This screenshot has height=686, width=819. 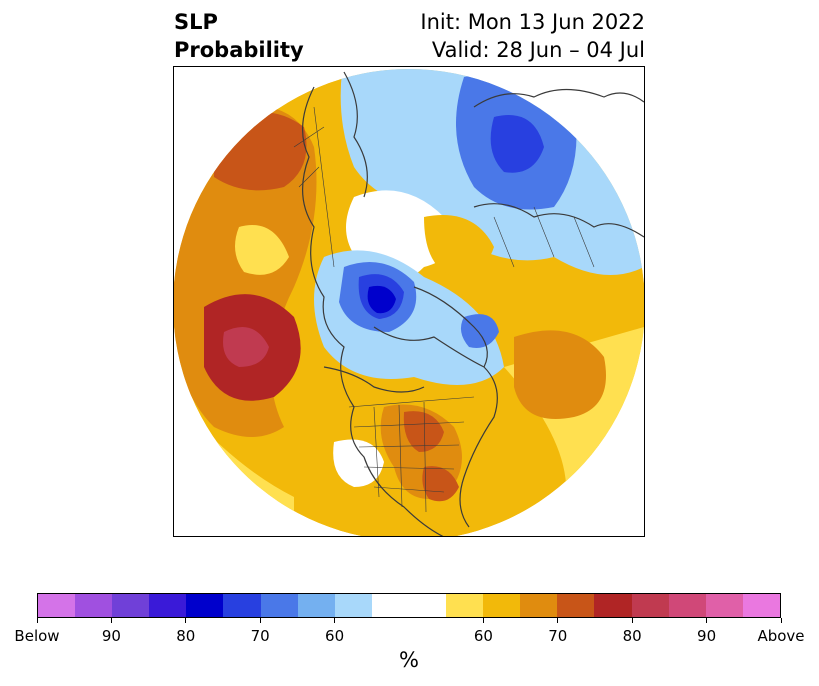 What do you see at coordinates (409, 660) in the screenshot?
I see `colorbar-units: %` at bounding box center [409, 660].